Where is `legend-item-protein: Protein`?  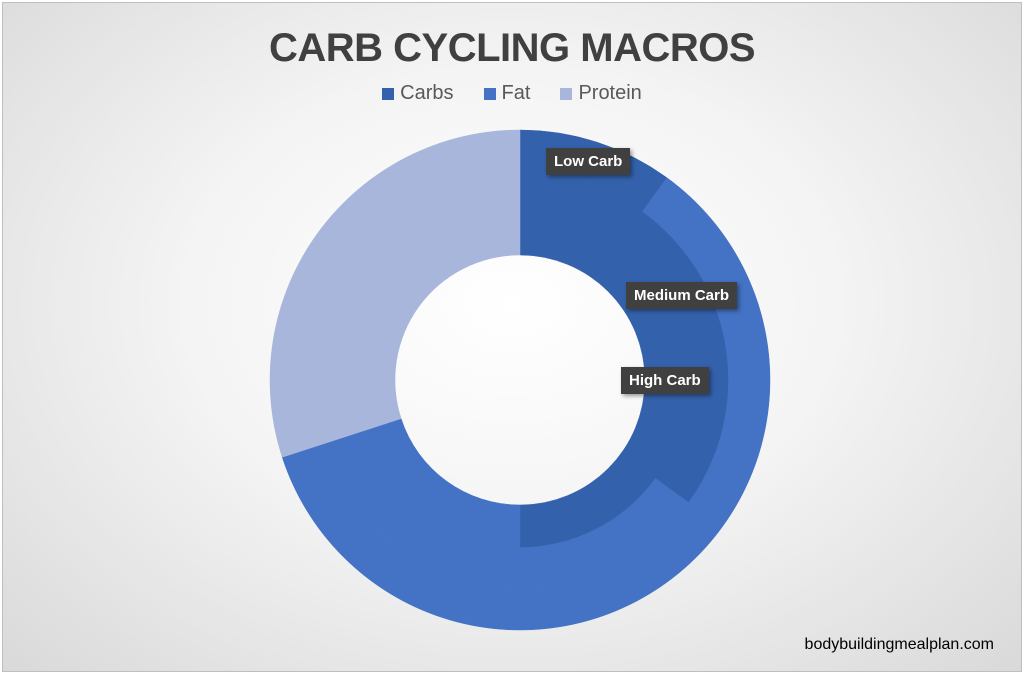
legend-item-protein: Protein is located at coordinates (601, 93).